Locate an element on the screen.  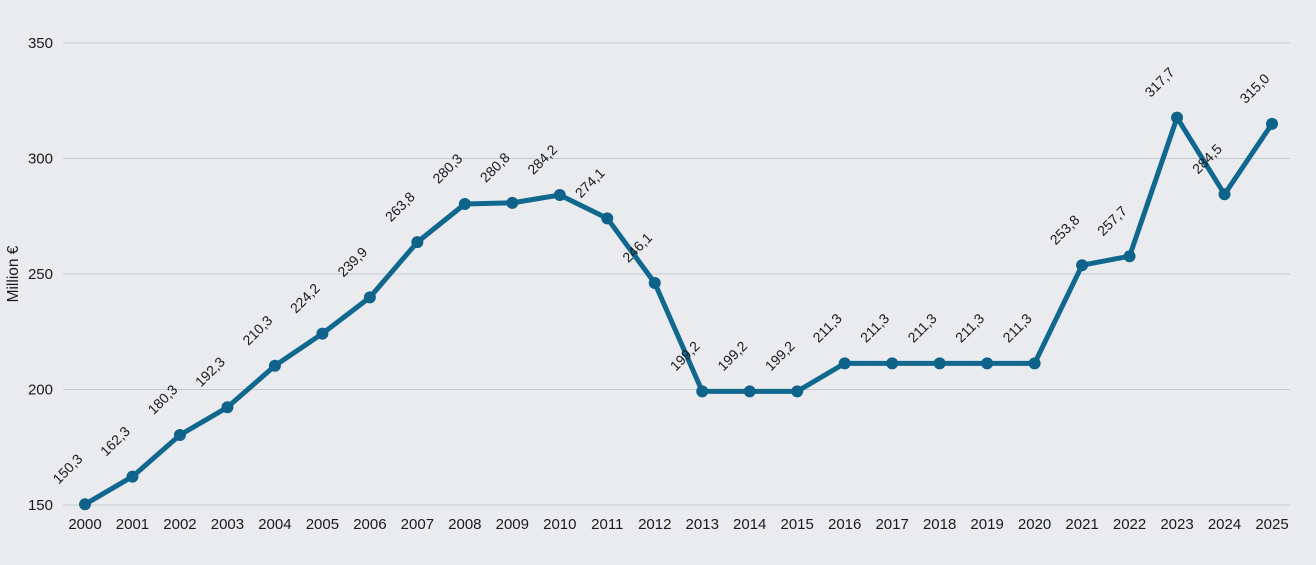
y-tick-label: 150 is located at coordinates (40, 505).